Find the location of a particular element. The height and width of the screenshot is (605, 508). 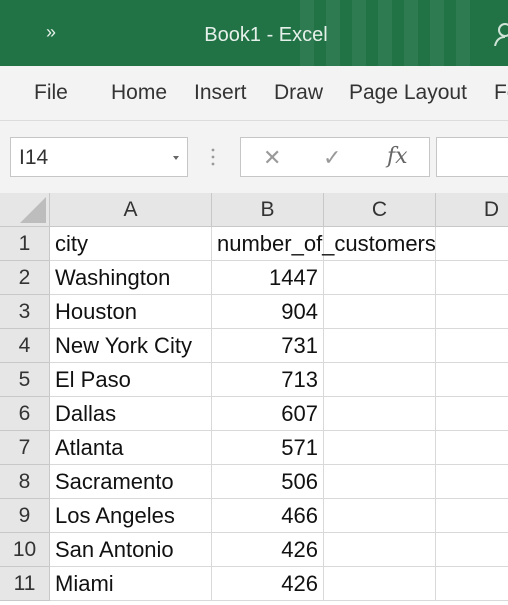

select-all-triangle-icon is located at coordinates (33, 210).